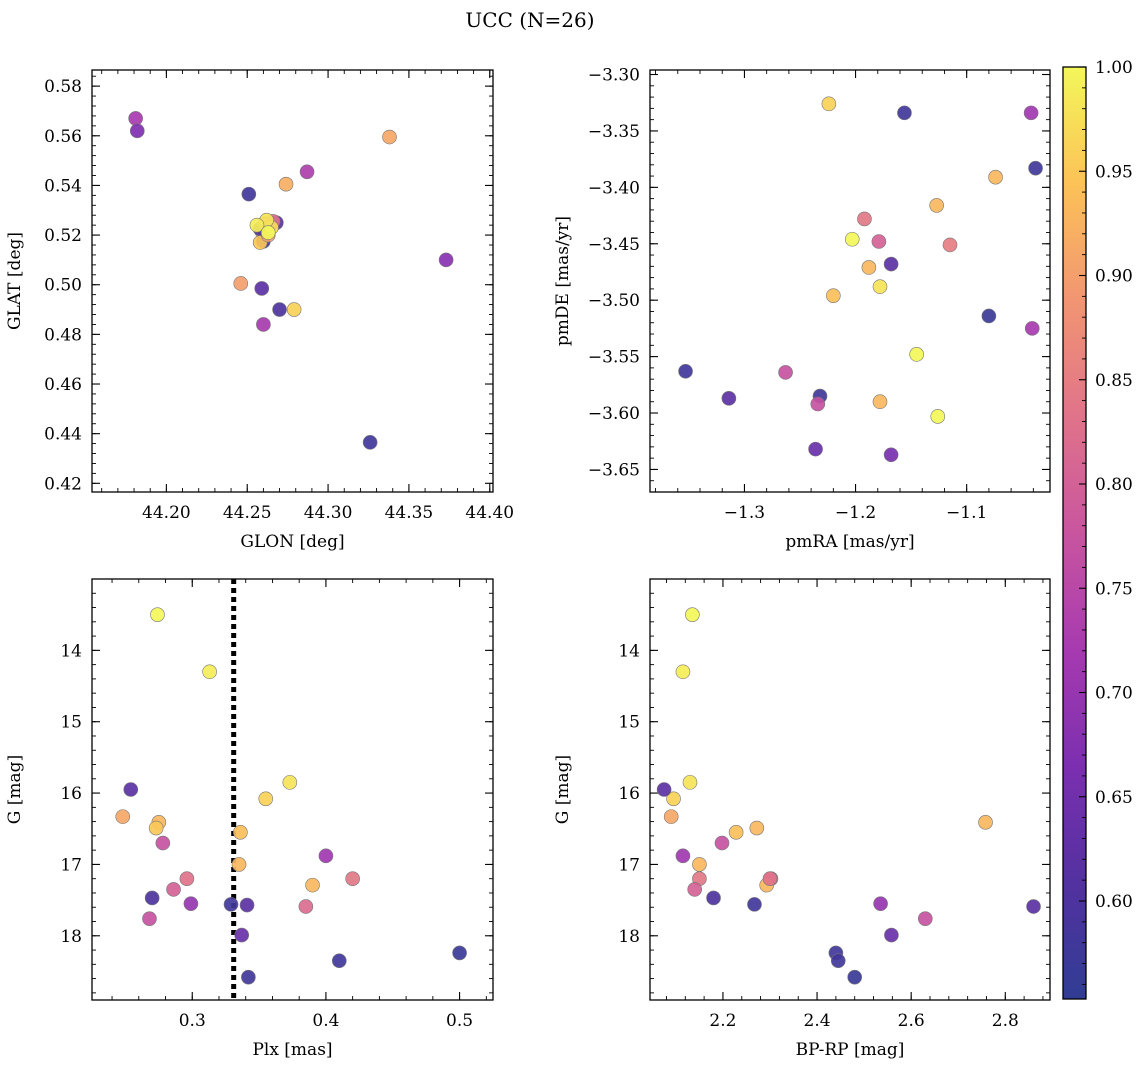  What do you see at coordinates (63, 484) in the screenshot?
I see `y-tick-label: 0.42` at bounding box center [63, 484].